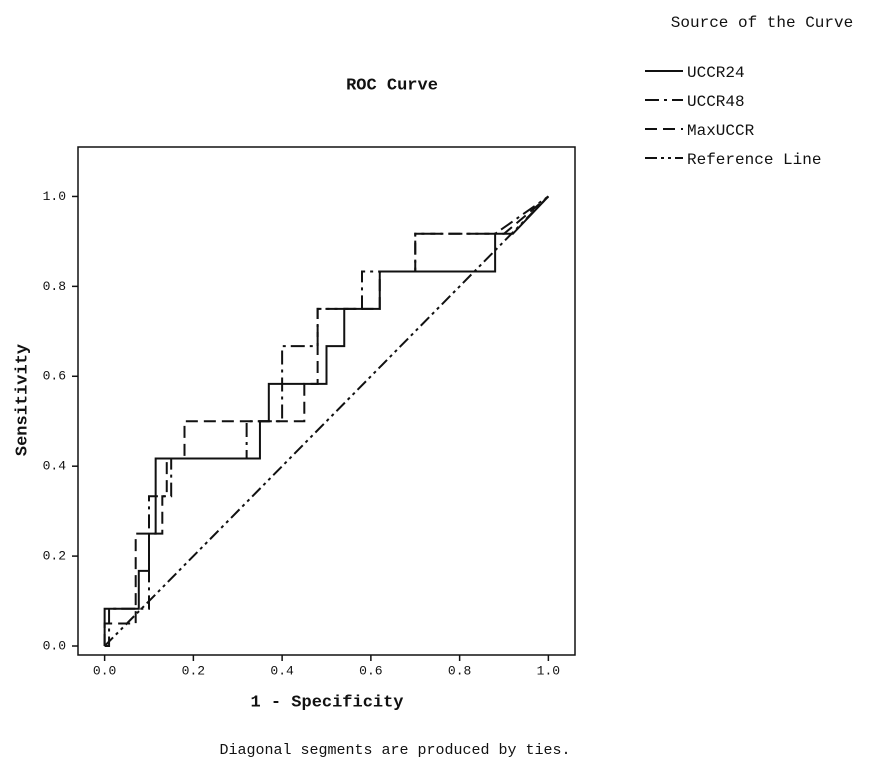 The width and height of the screenshot is (872, 763). I want to click on footnote: Diagonal segments are produced by ties., so click(394, 750).